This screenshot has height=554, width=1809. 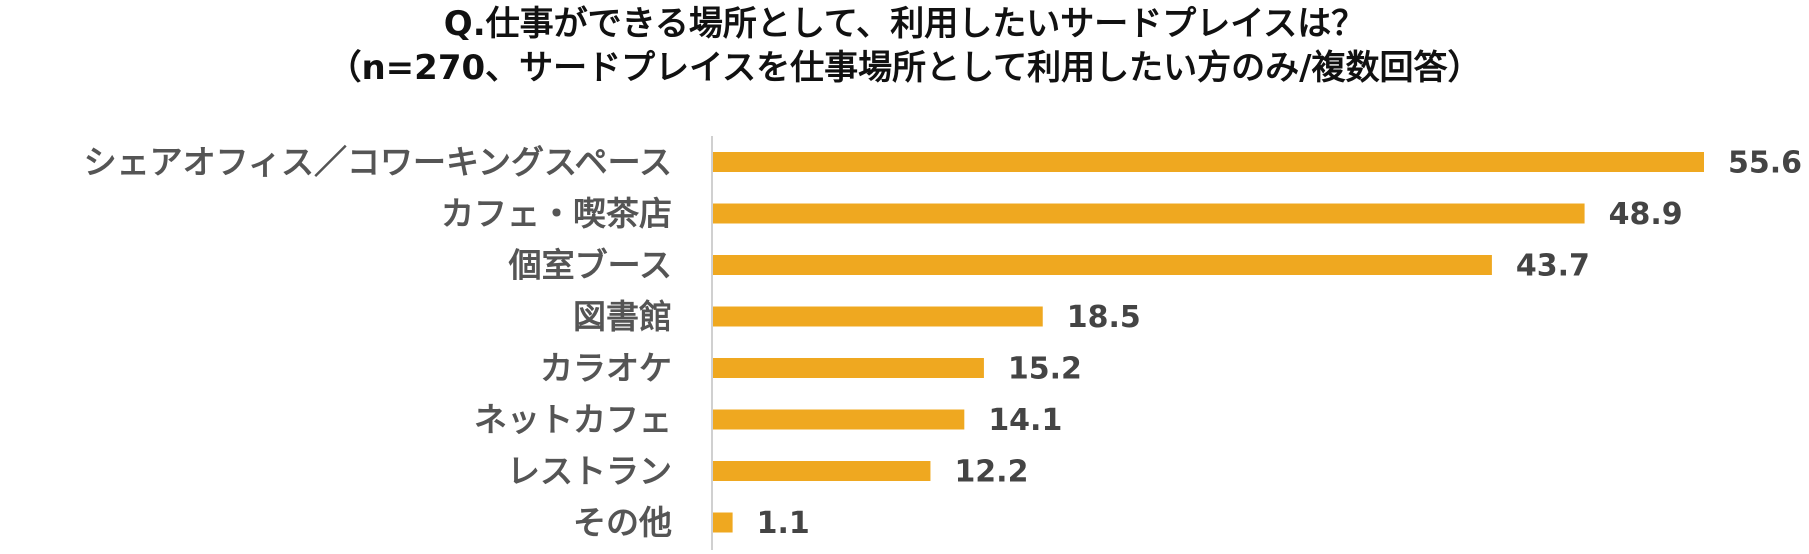 I want to click on value-label: 14.1, so click(x=1025, y=420).